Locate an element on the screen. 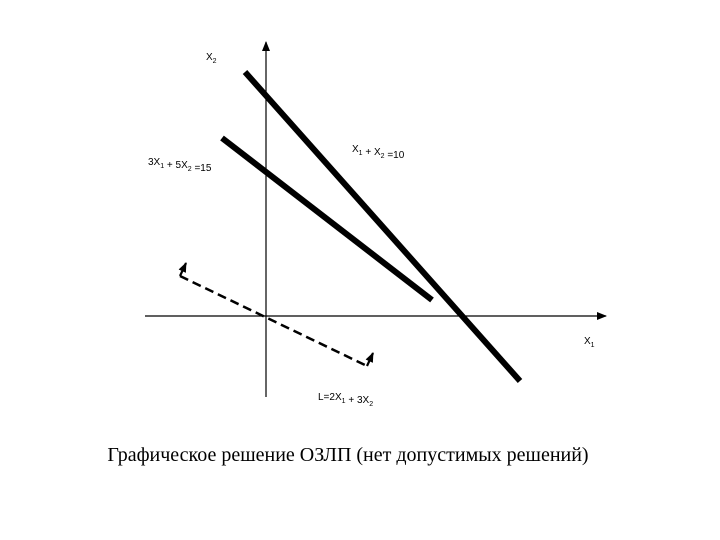  label-part: =15 is located at coordinates (202, 168).